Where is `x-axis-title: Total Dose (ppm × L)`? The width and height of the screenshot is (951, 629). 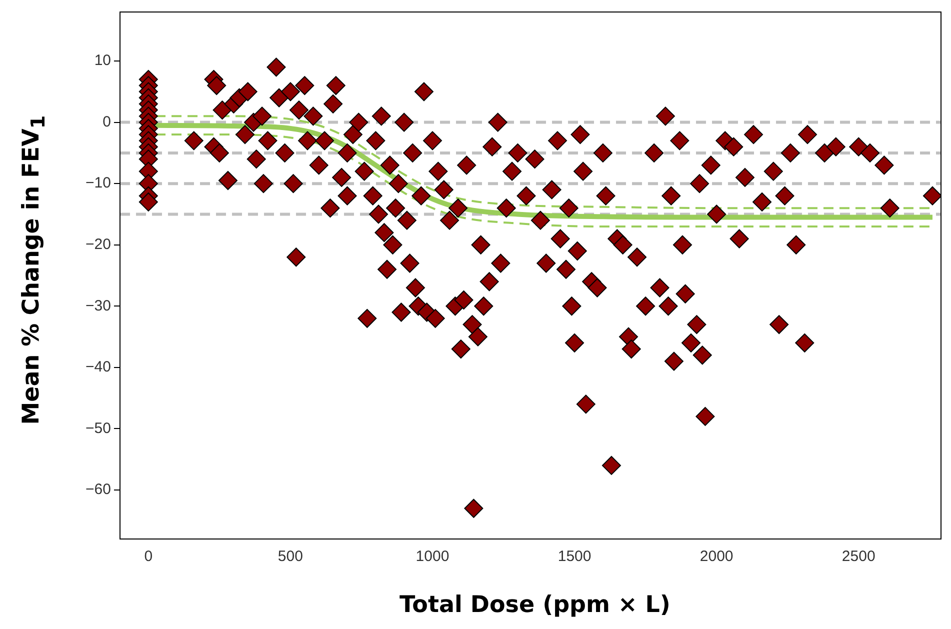 x-axis-title: Total Dose (ppm × L) is located at coordinates (535, 605).